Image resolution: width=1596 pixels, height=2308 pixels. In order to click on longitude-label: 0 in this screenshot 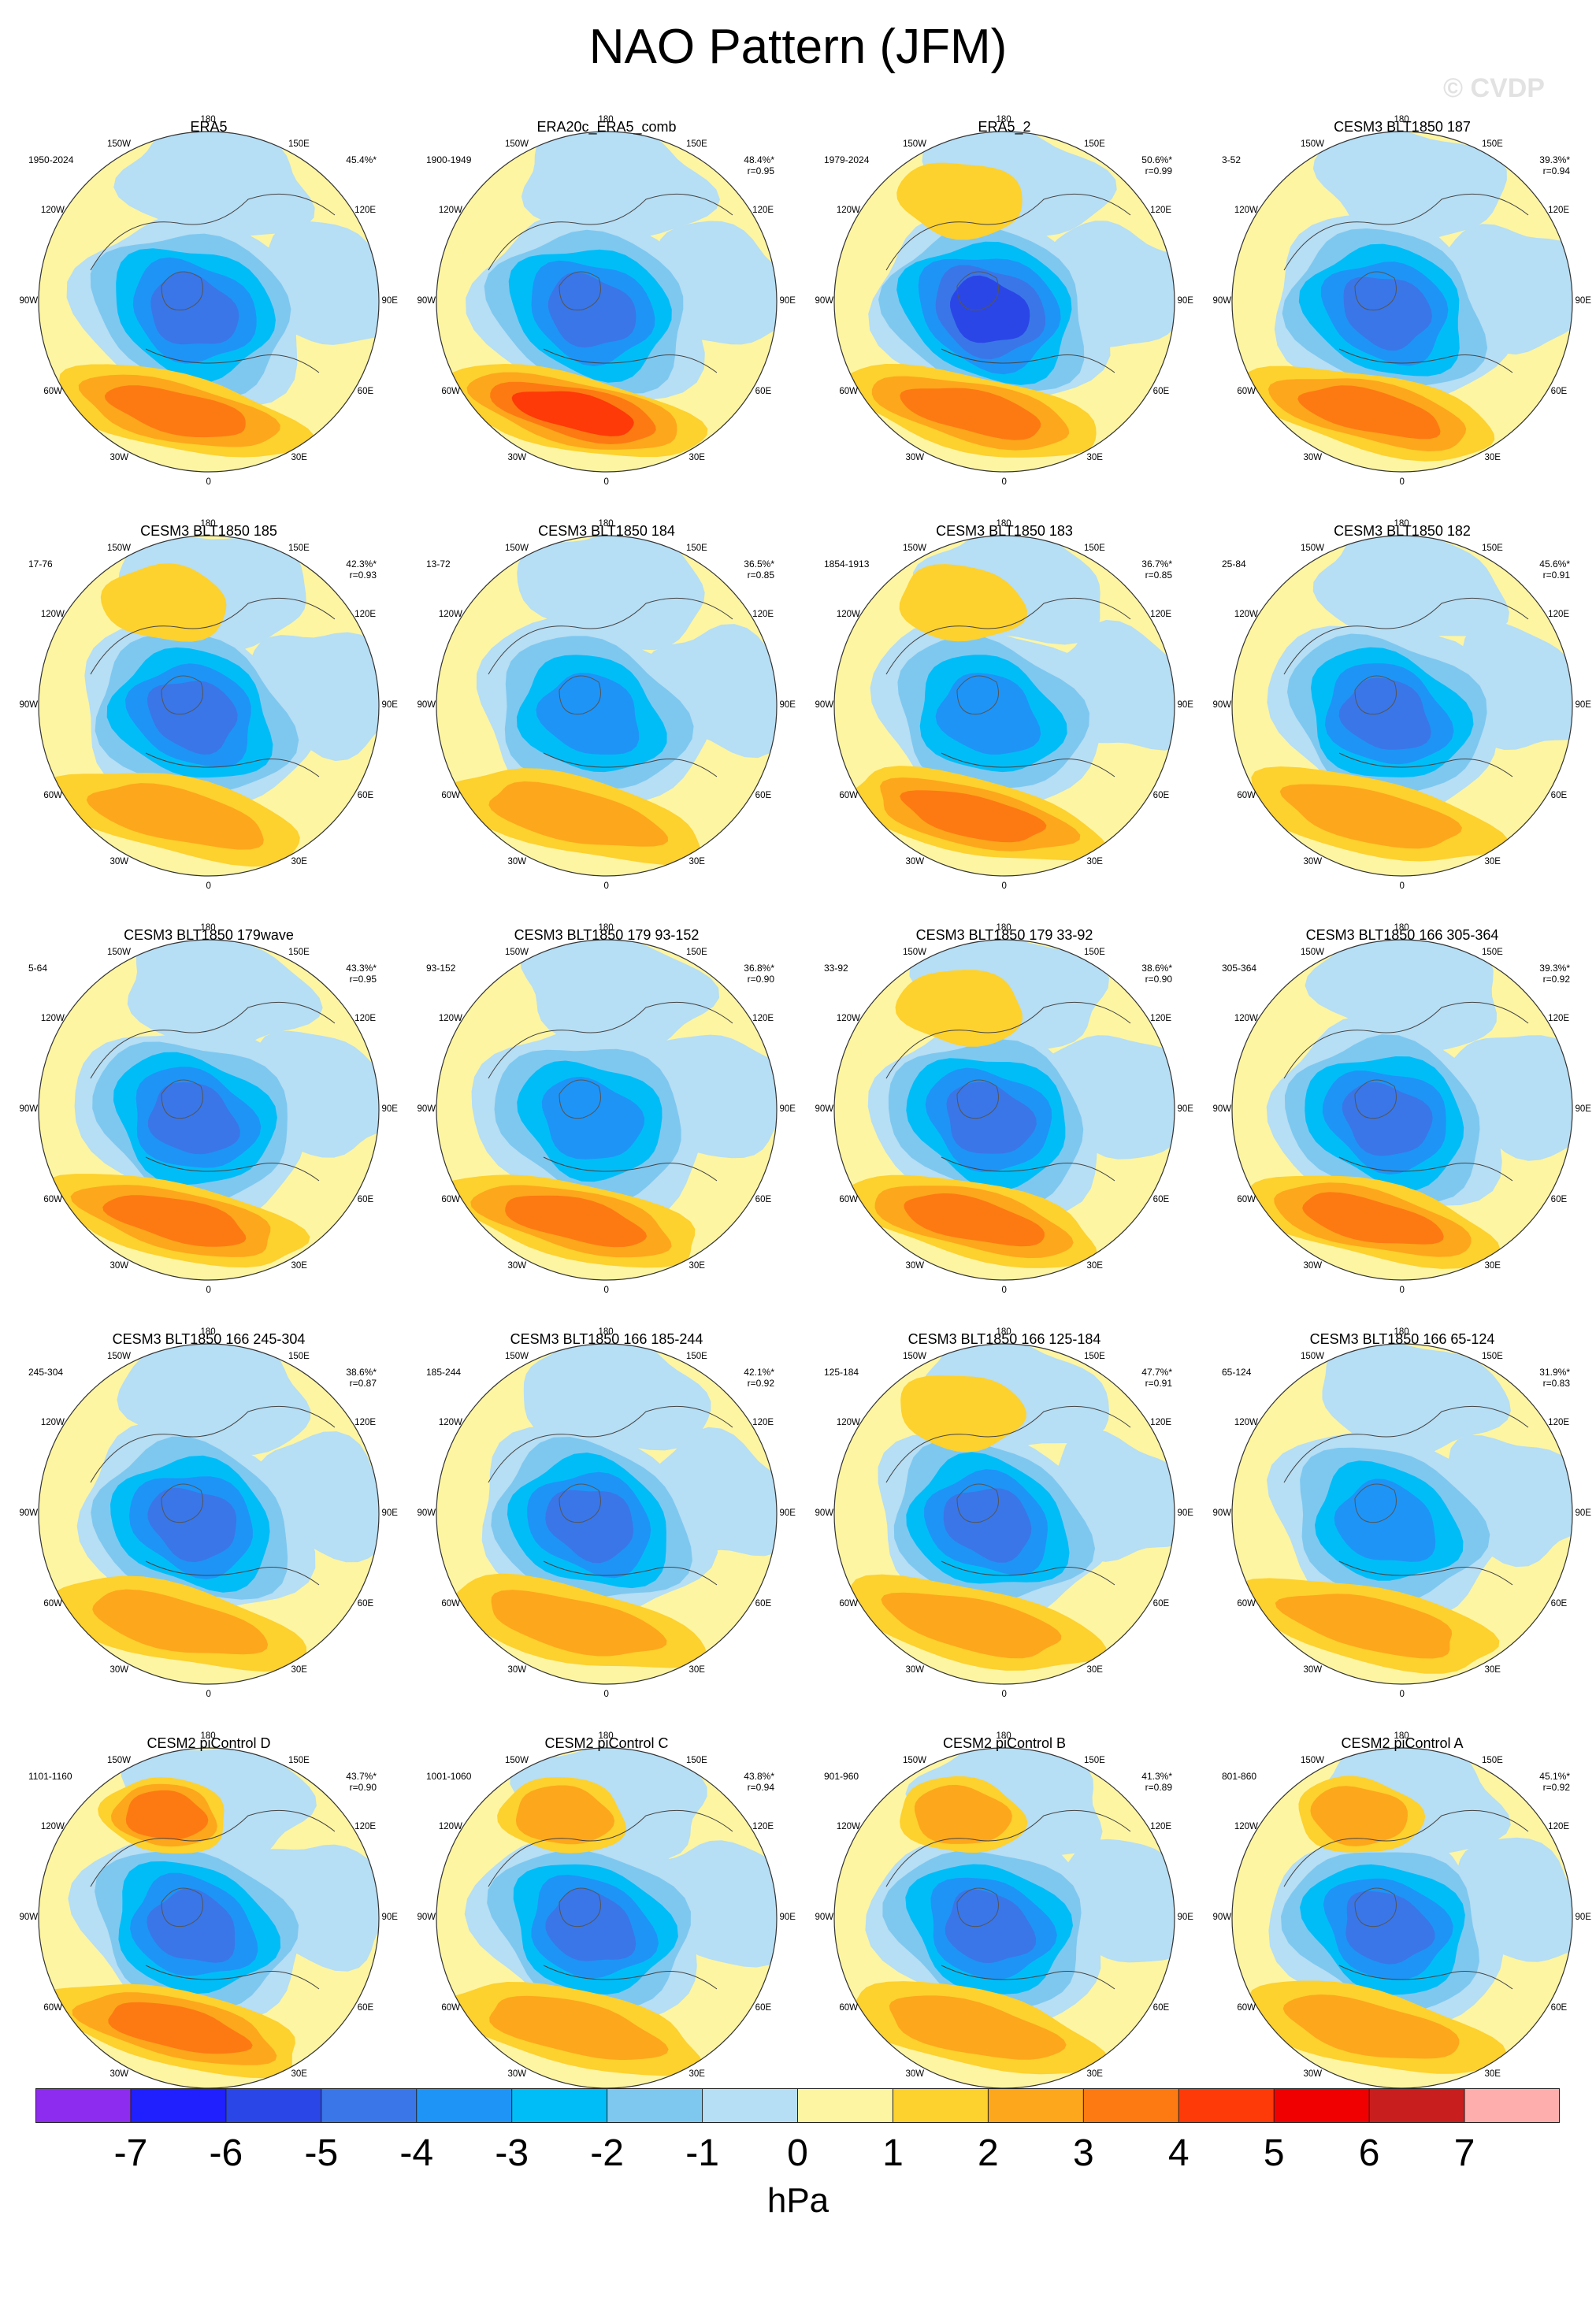, I will do `click(606, 886)`.